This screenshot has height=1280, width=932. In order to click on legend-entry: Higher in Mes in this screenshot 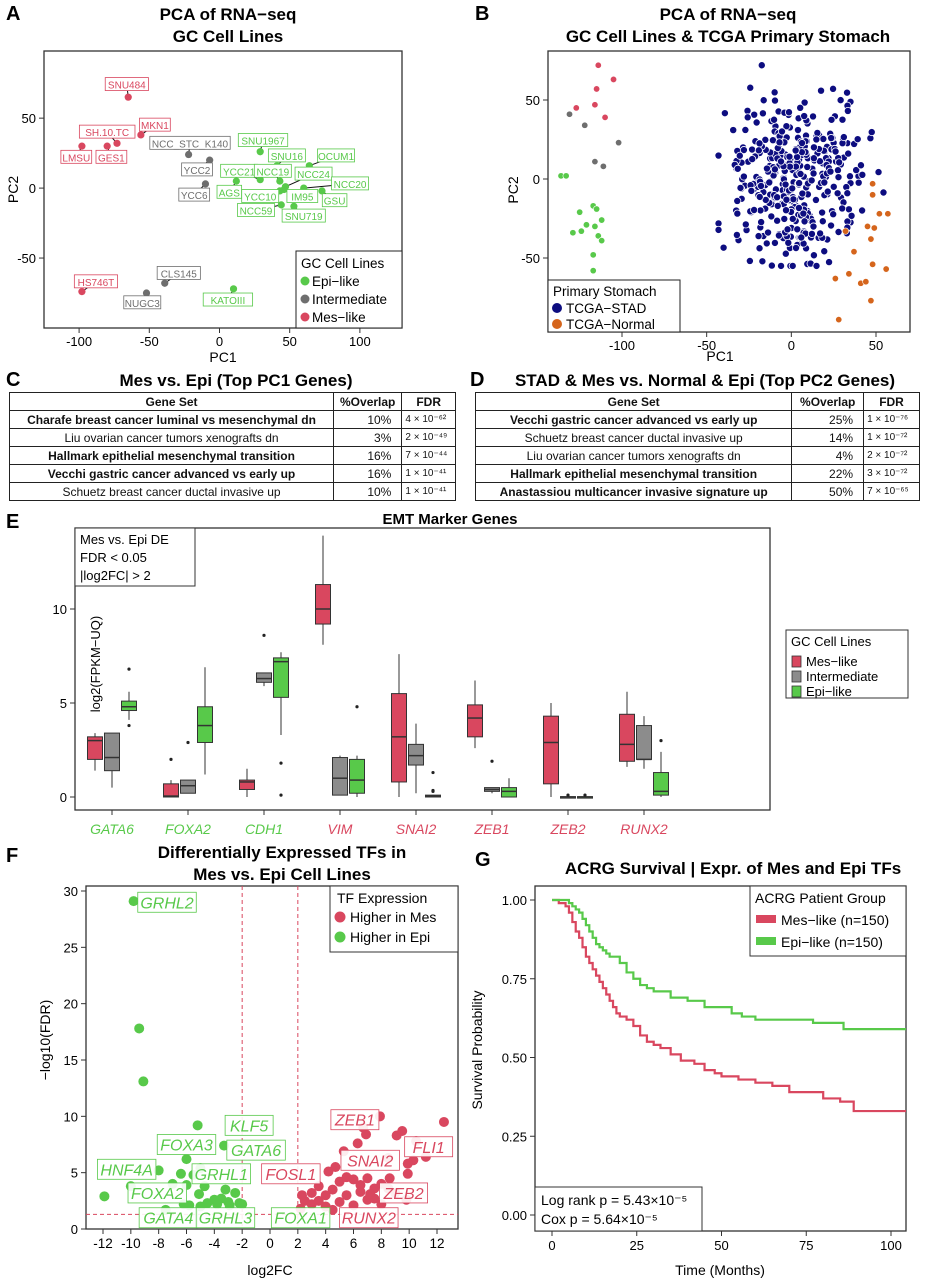, I will do `click(393, 917)`.